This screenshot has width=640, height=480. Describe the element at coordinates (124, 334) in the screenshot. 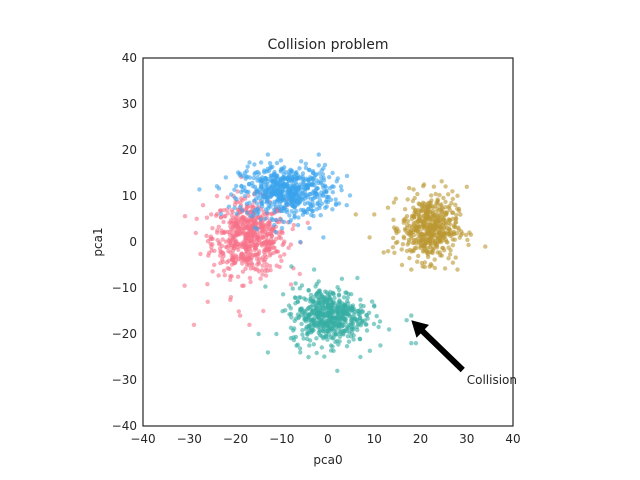

I see `y-tick-label: −20` at that location.